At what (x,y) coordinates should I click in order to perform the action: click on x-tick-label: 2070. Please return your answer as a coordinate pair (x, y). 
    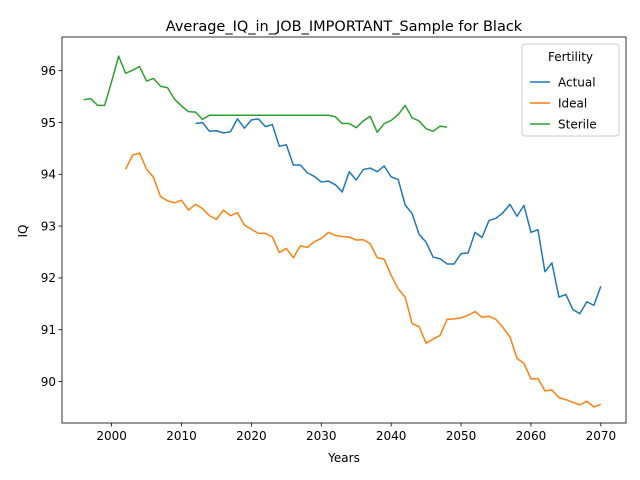
    Looking at the image, I should click on (601, 436).